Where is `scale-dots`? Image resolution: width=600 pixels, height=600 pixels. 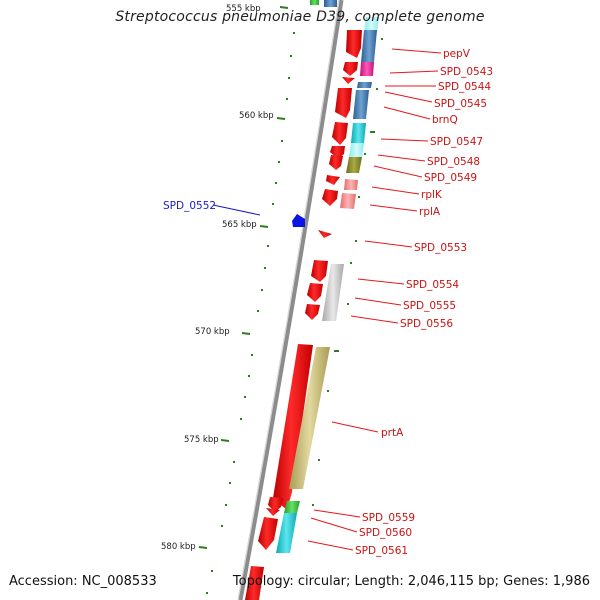
scale-dots is located at coordinates (250, 313).